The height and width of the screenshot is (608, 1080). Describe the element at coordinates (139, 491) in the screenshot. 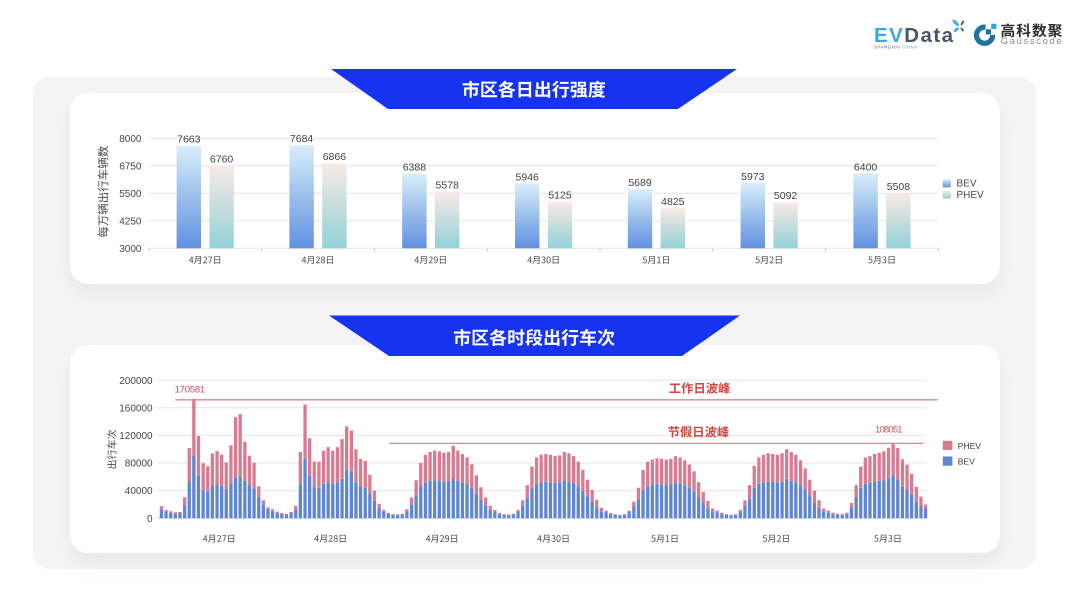

I see `svg-text: 40000` at that location.